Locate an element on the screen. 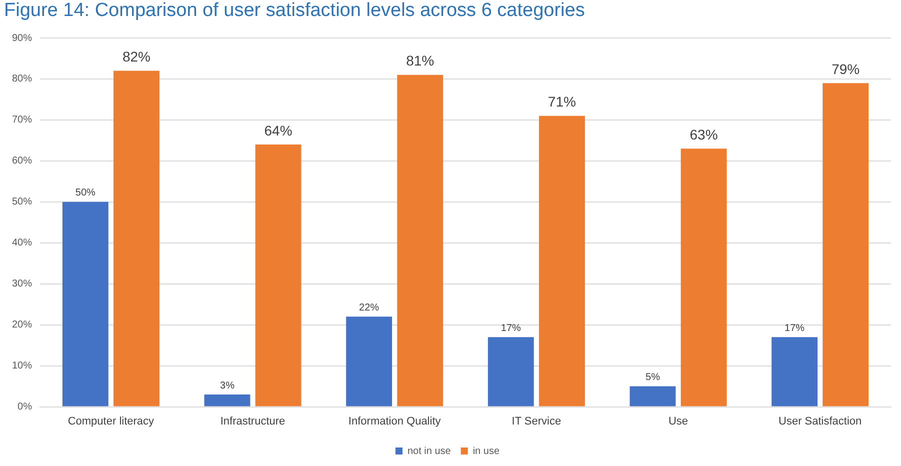 This screenshot has height=466, width=901. y-tick-label: 60% is located at coordinates (22, 161).